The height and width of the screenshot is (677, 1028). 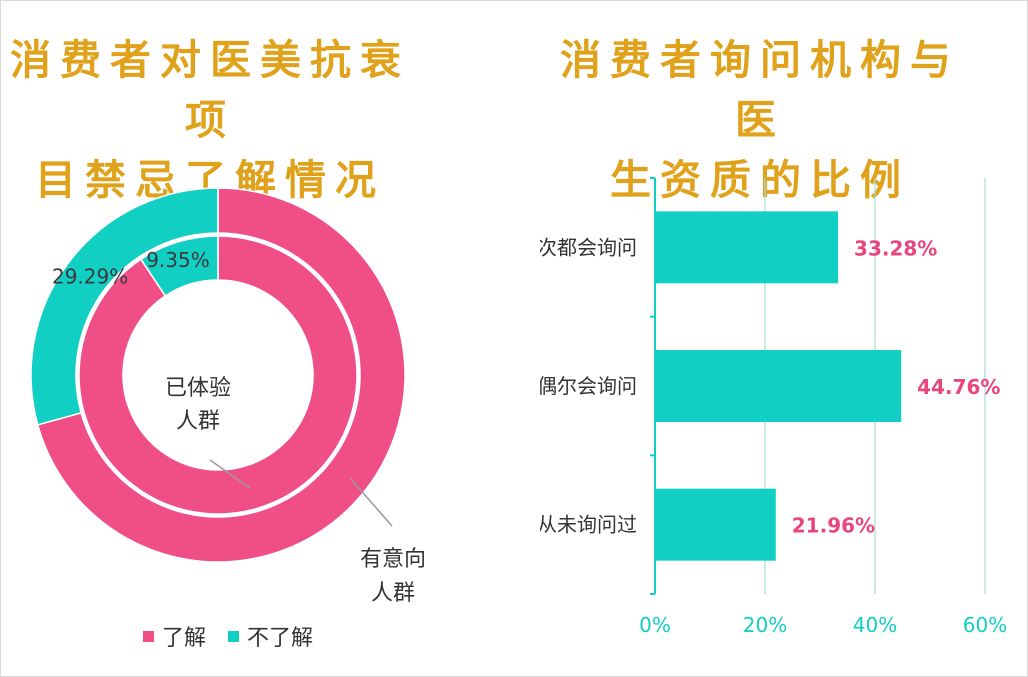 I want to click on left-title-line-1: 消费者对医美抗衰项, so click(x=210, y=90).